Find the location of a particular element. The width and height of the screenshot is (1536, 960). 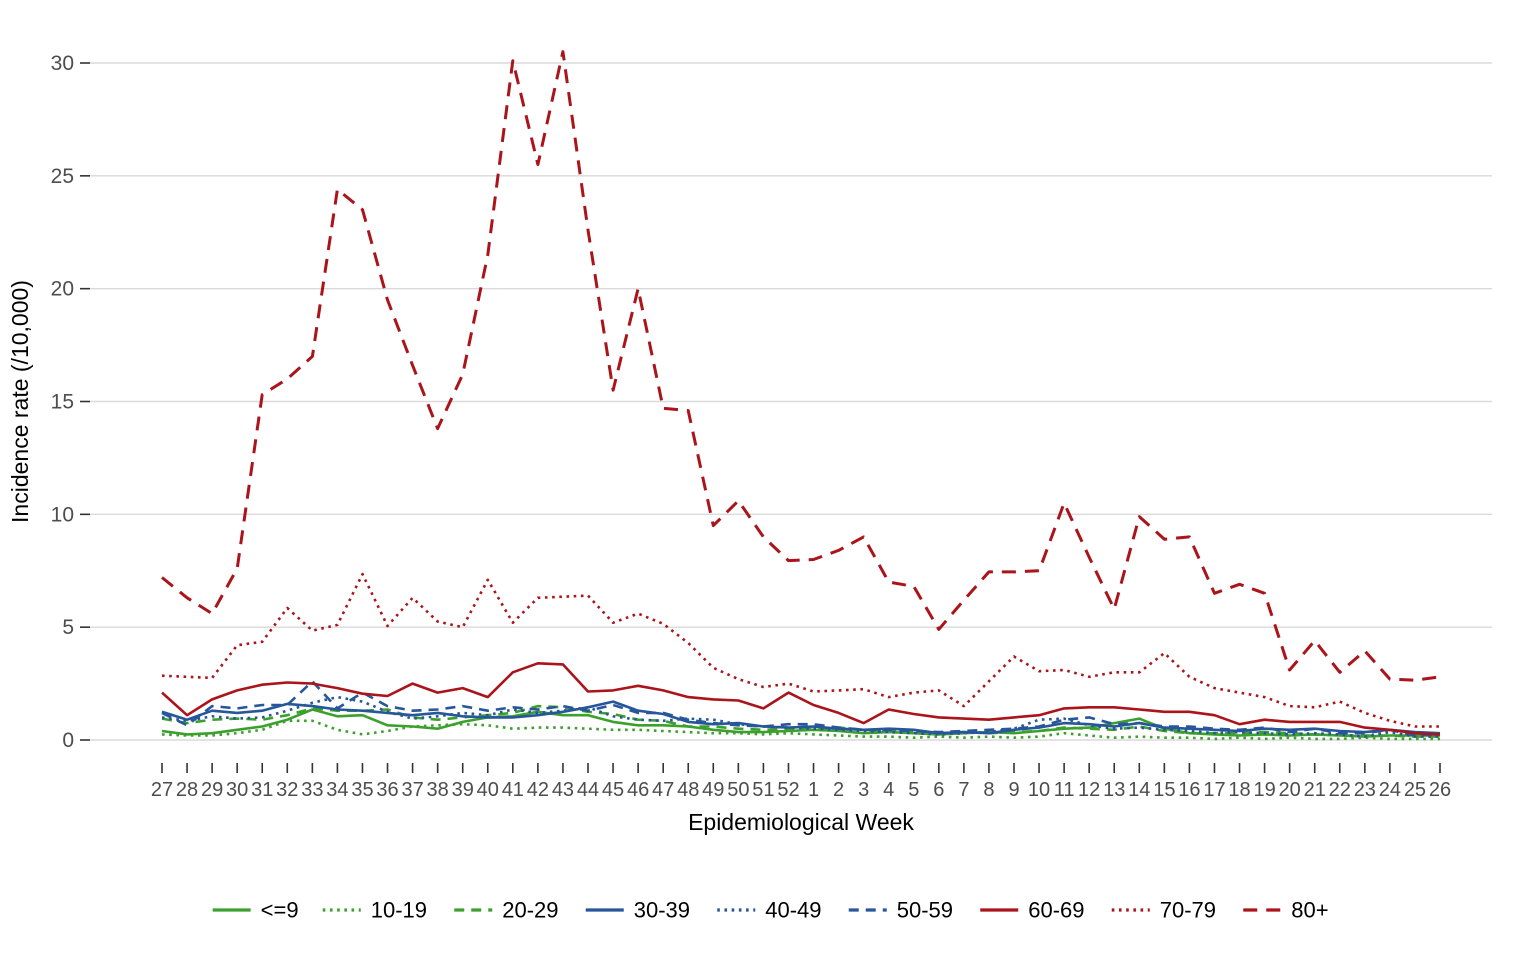

x-tick-label: 14 is located at coordinates (1139, 790).